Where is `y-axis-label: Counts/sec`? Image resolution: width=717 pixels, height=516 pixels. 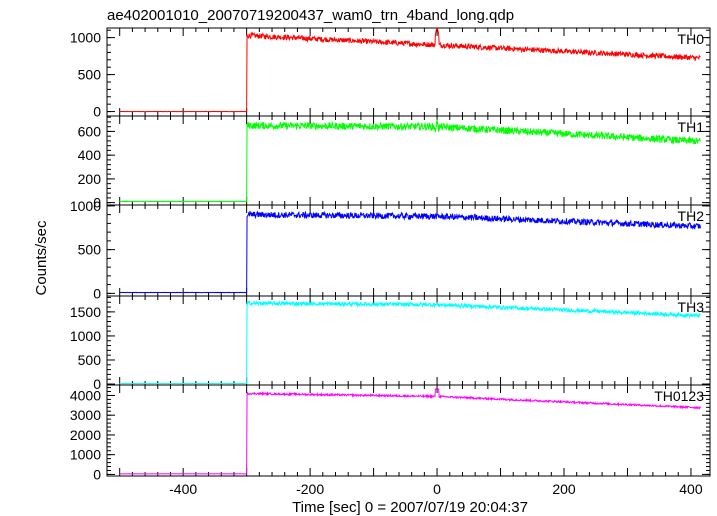
y-axis-label: Counts/sec is located at coordinates (41, 258).